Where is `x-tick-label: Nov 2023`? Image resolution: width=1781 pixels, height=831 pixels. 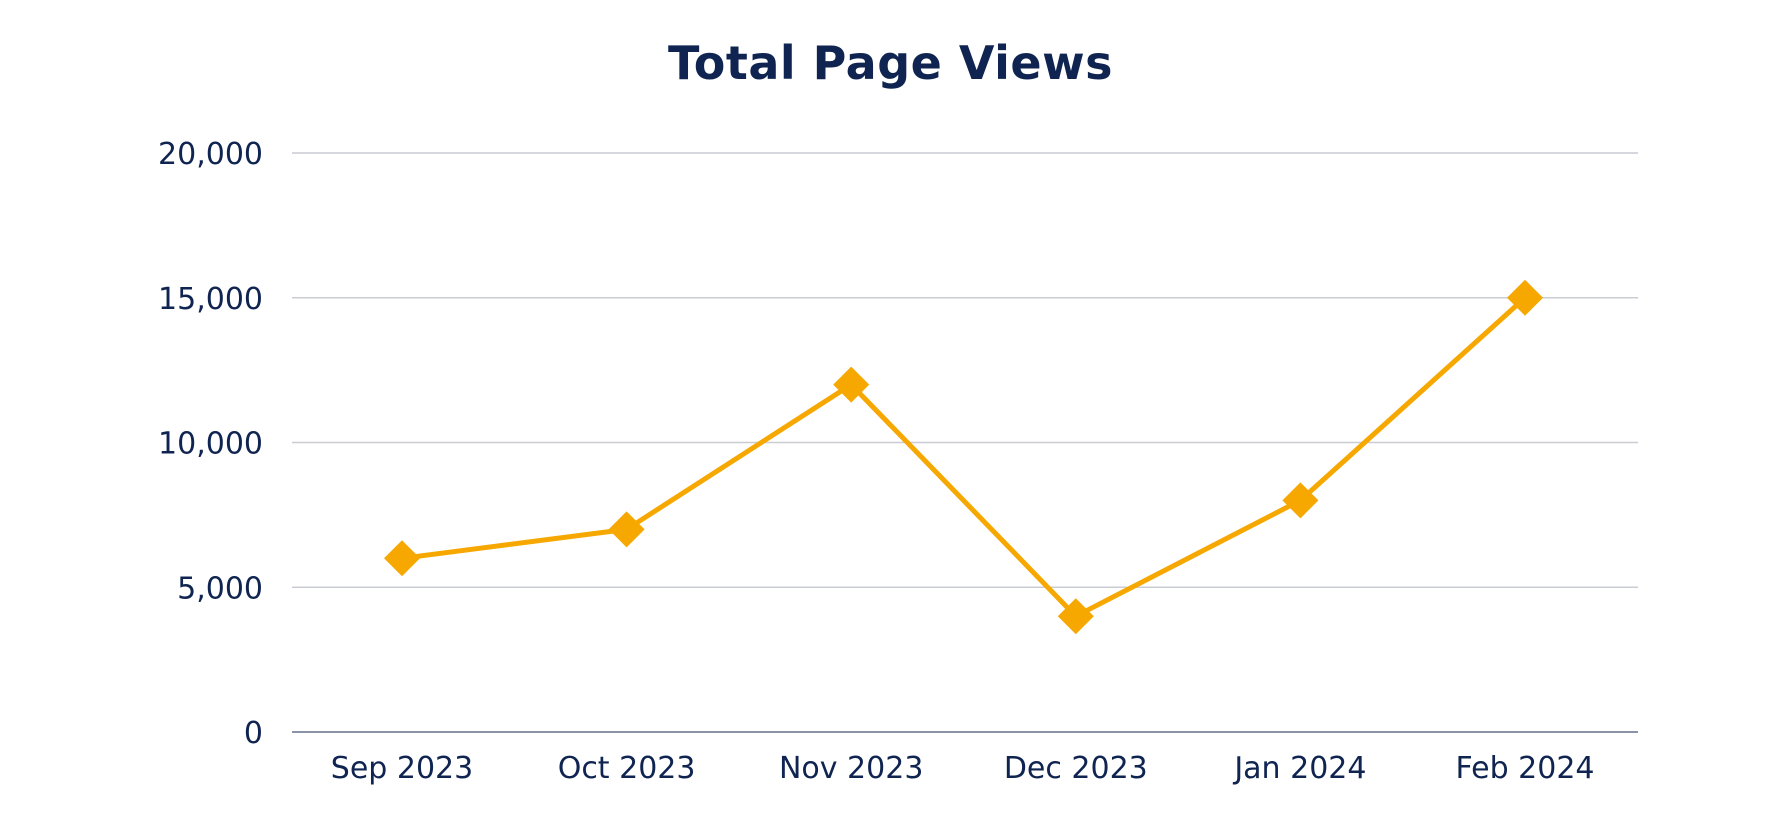
x-tick-label: Nov 2023 is located at coordinates (851, 768).